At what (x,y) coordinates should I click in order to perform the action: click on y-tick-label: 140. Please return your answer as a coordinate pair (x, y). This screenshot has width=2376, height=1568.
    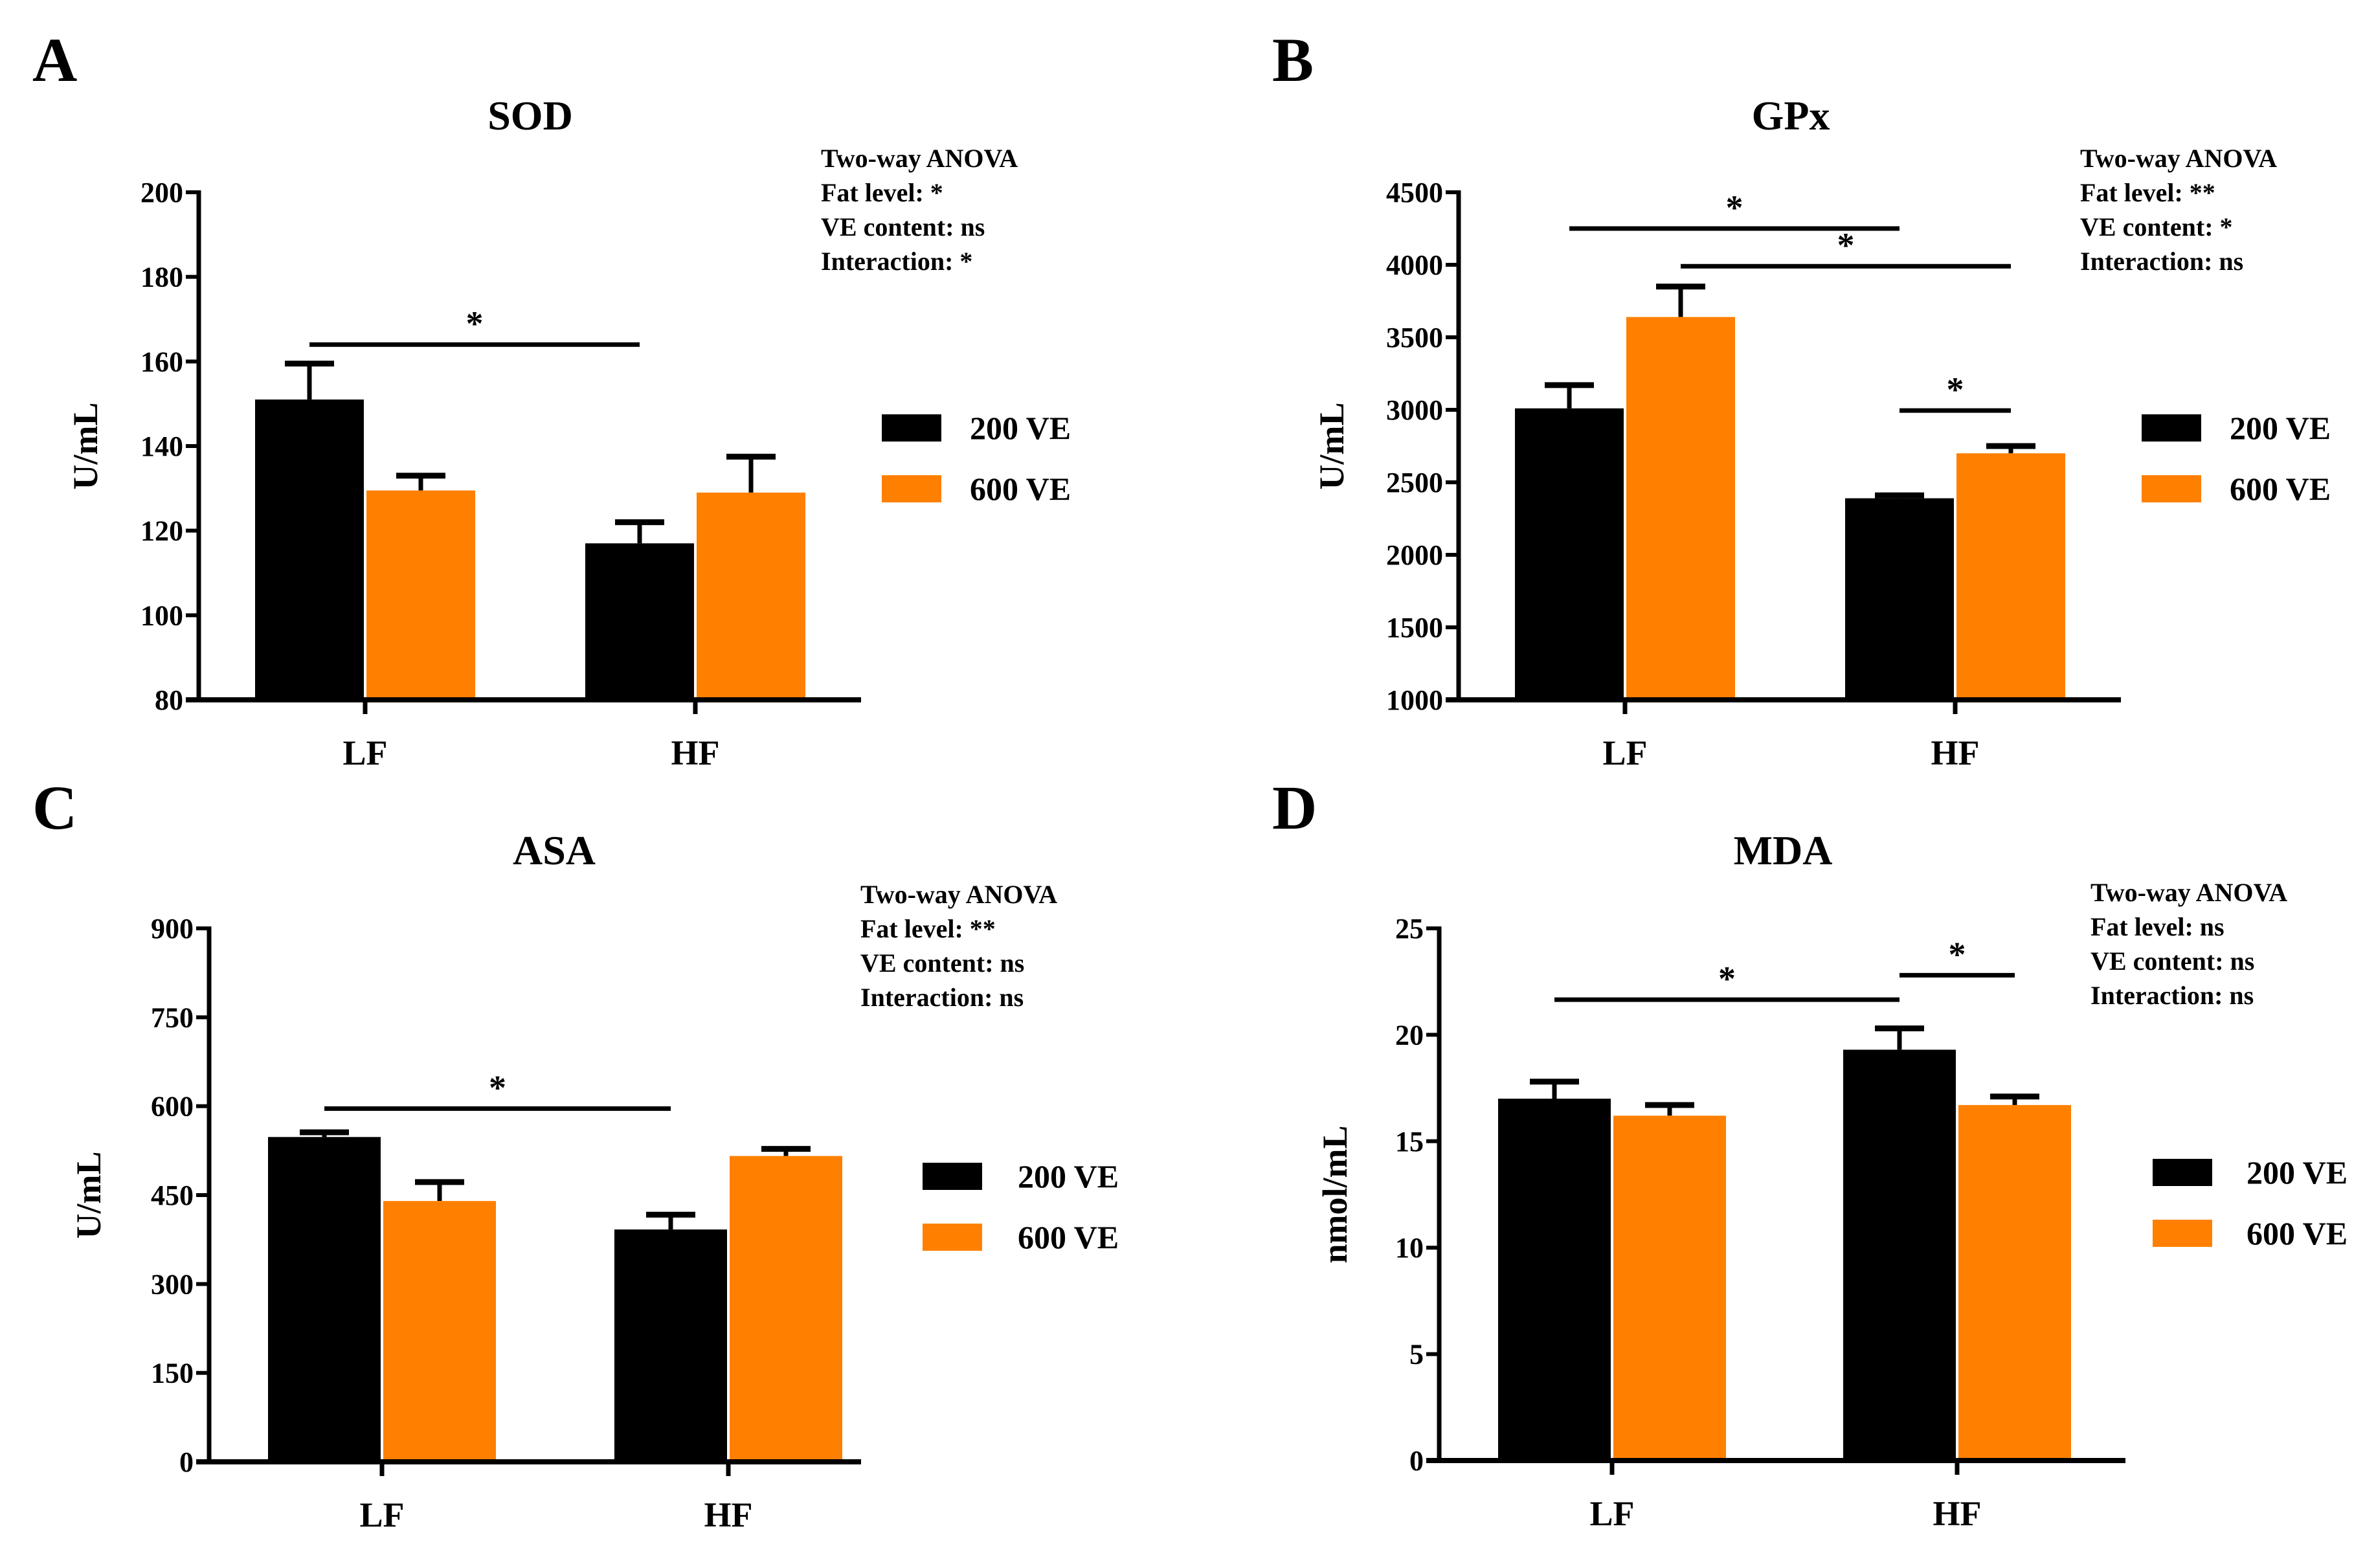
    Looking at the image, I should click on (161, 447).